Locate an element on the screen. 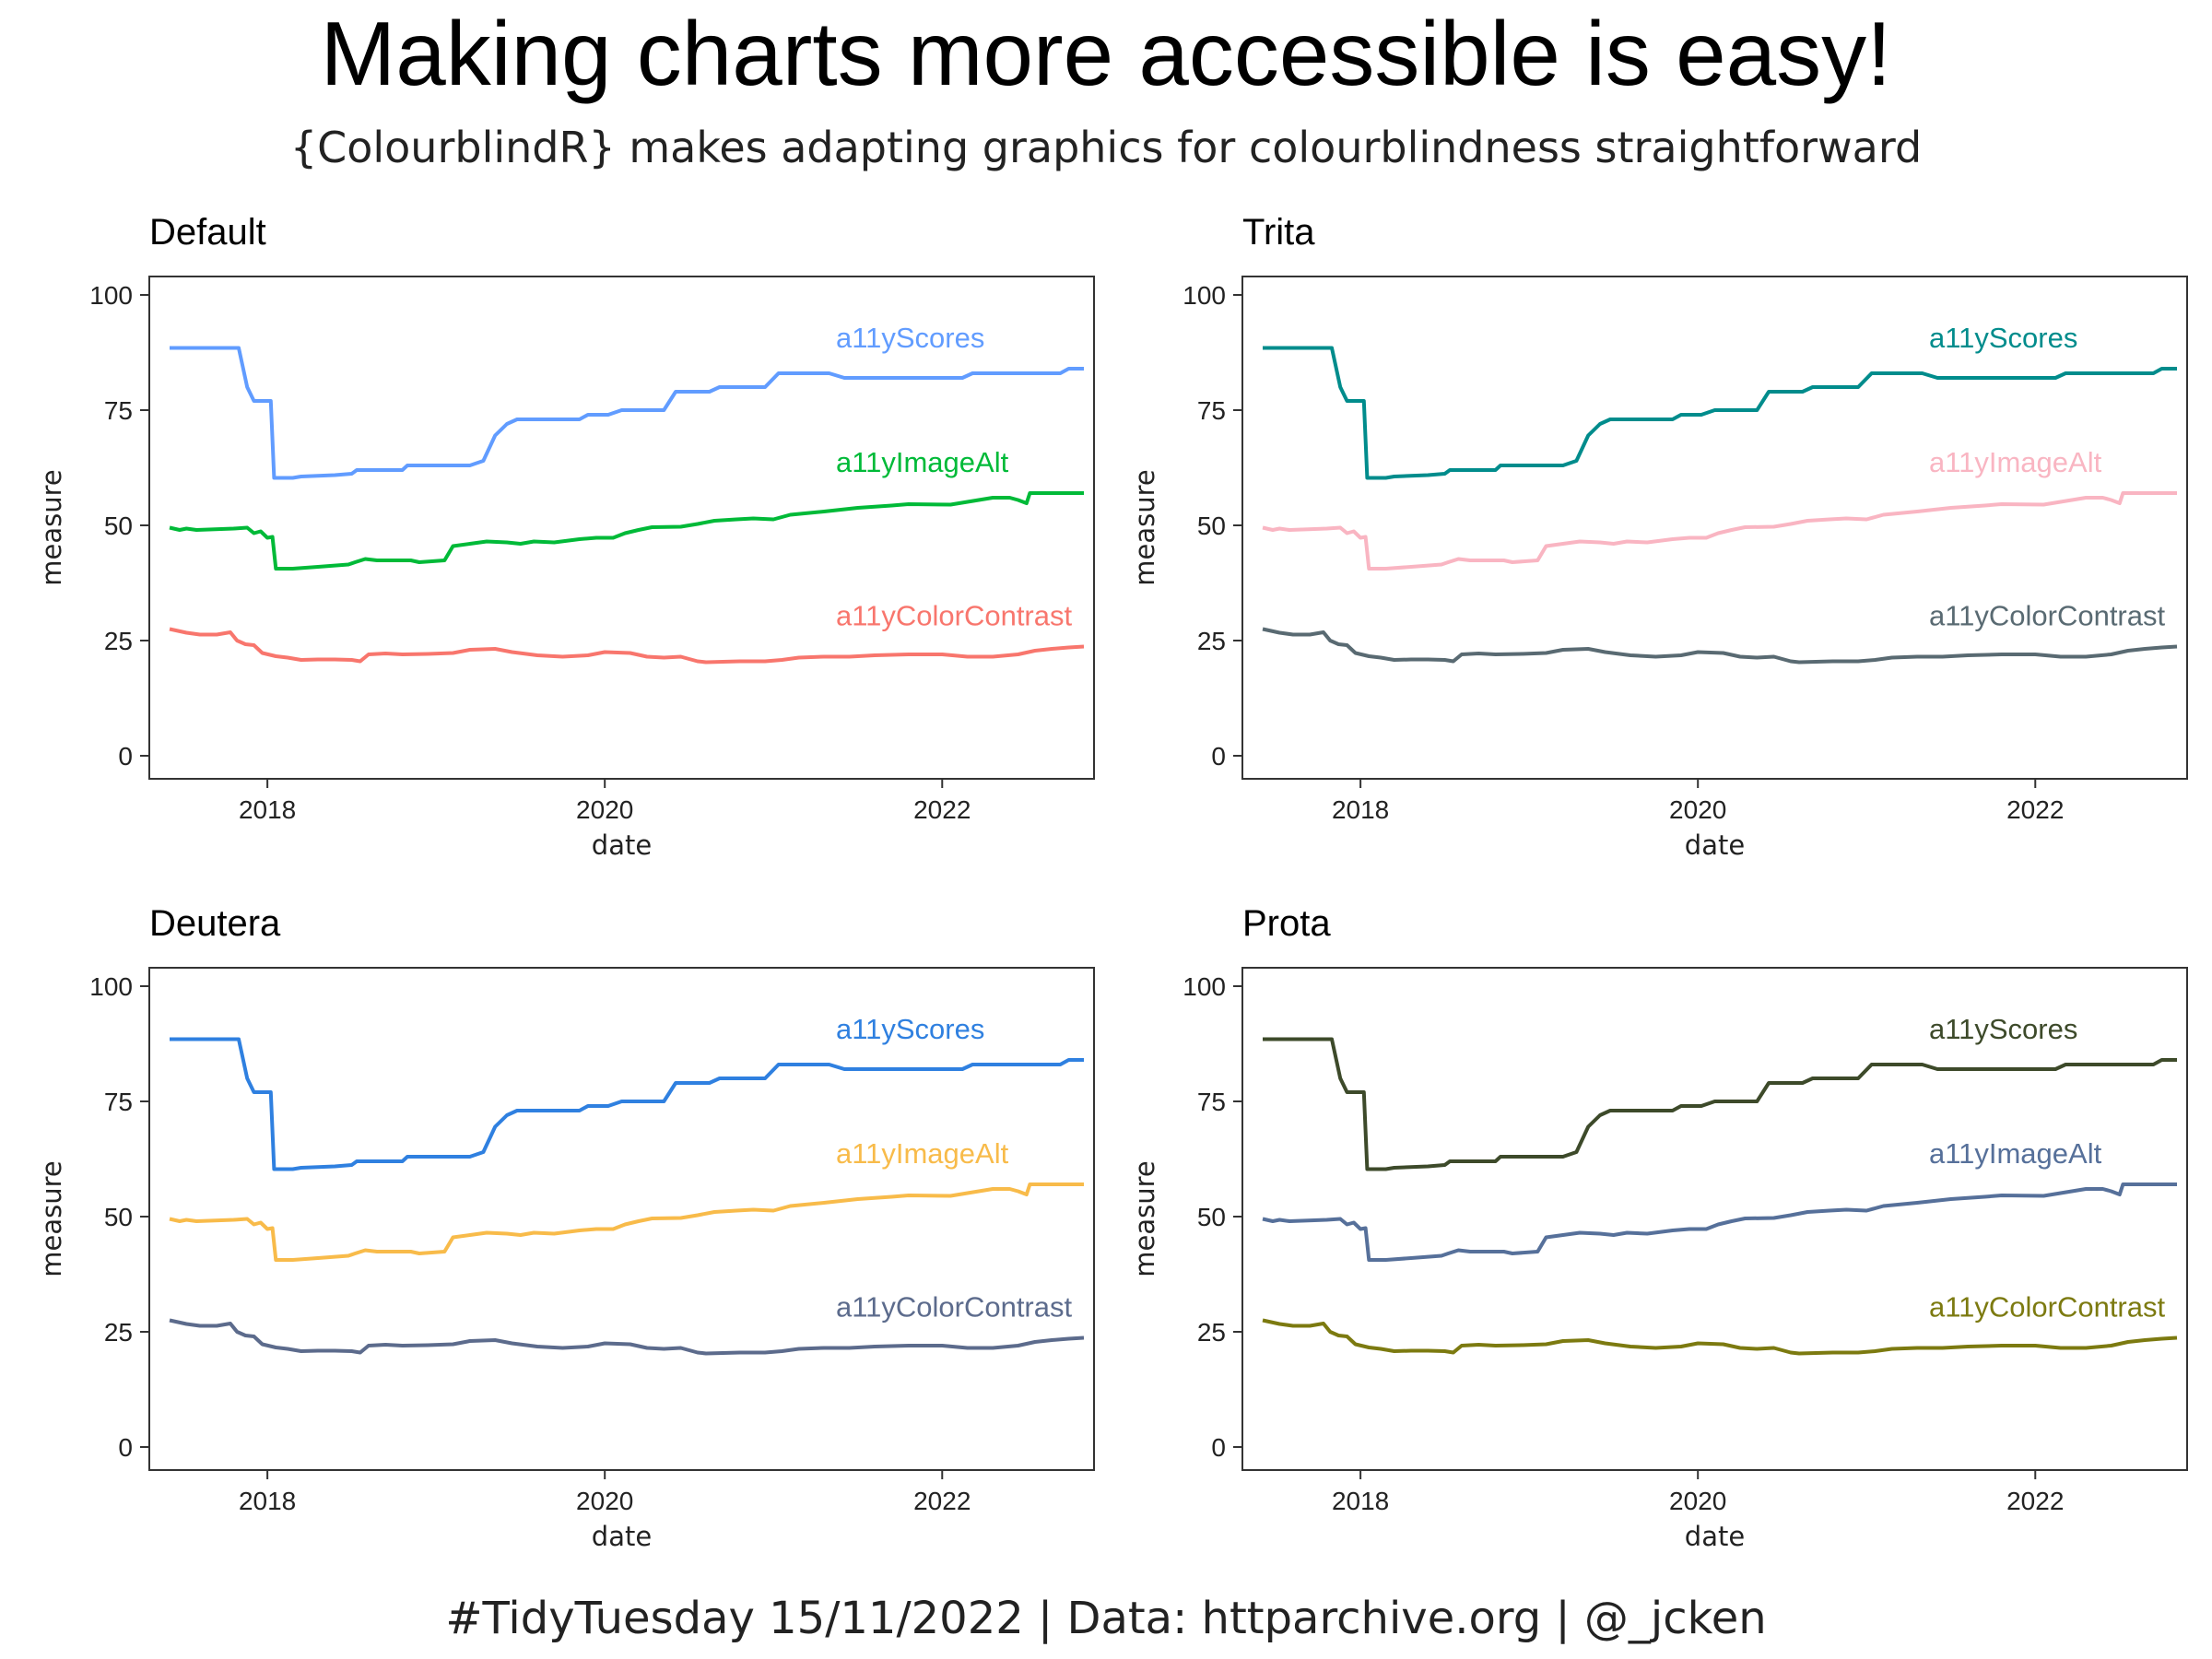  chart-title: Making charts more accessible is easy! is located at coordinates (1106, 53).